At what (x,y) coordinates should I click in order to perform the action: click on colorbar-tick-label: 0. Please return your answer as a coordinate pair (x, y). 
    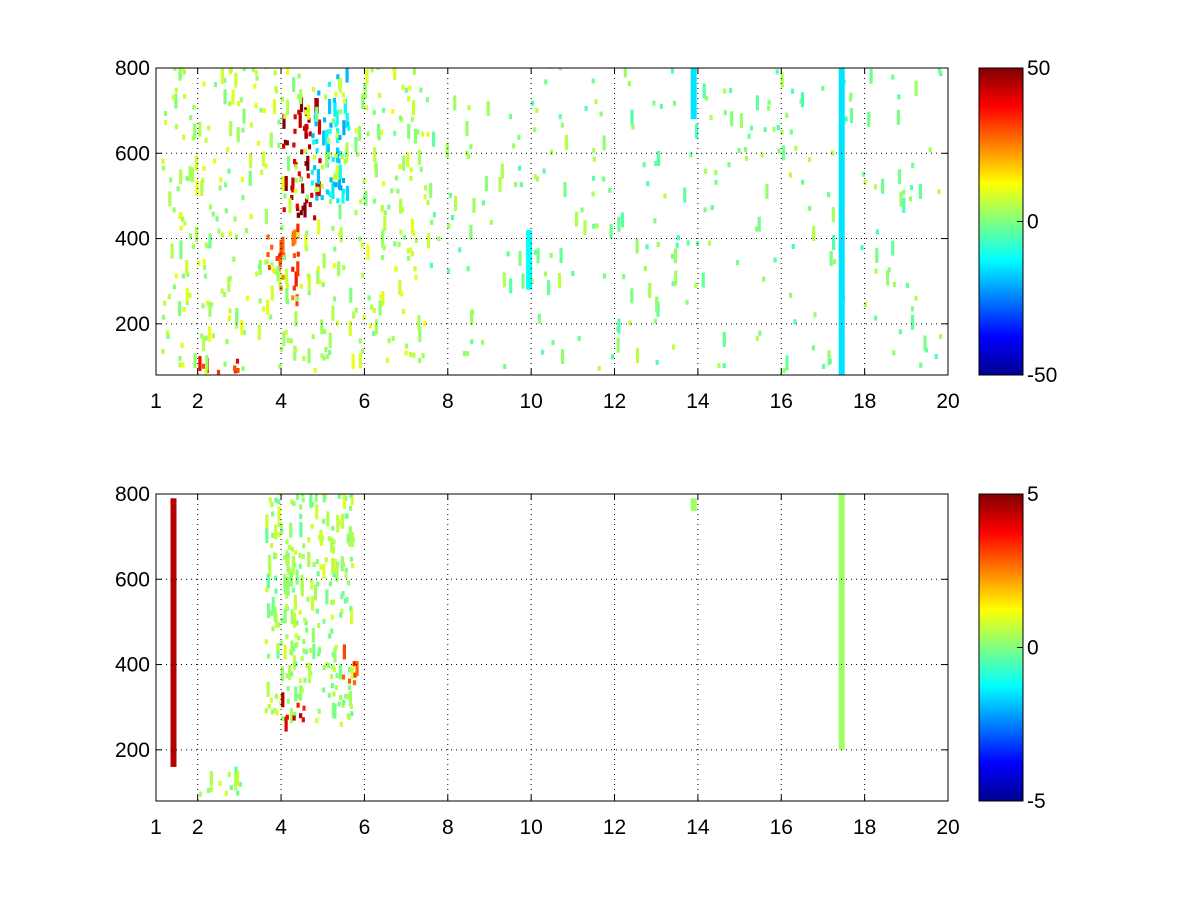
    Looking at the image, I should click on (1033, 648).